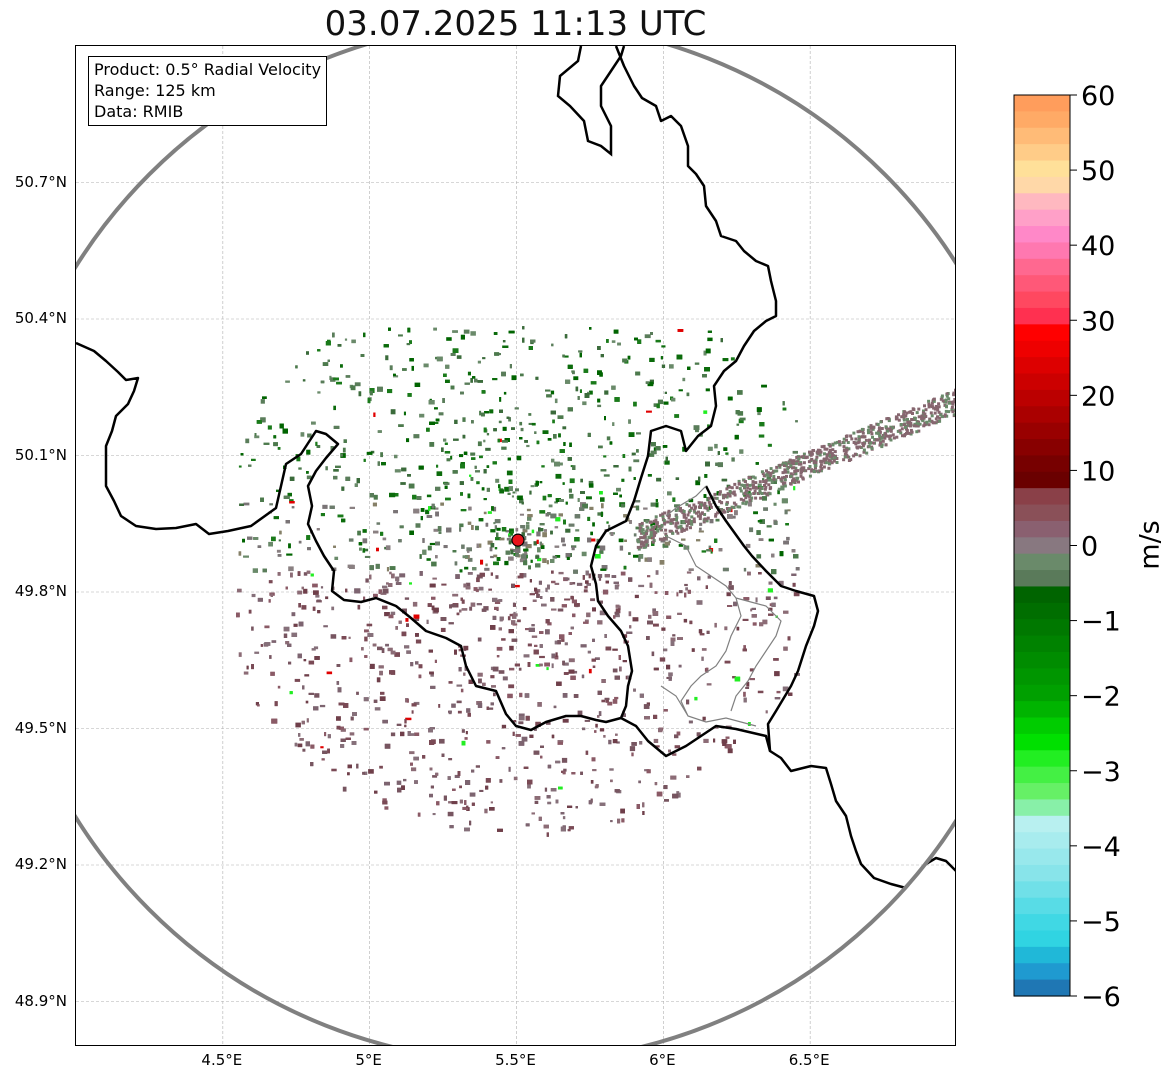 The height and width of the screenshot is (1081, 1171). What do you see at coordinates (515, 24) in the screenshot?
I see `map-title: 03.07.2025 11:13 UTC` at bounding box center [515, 24].